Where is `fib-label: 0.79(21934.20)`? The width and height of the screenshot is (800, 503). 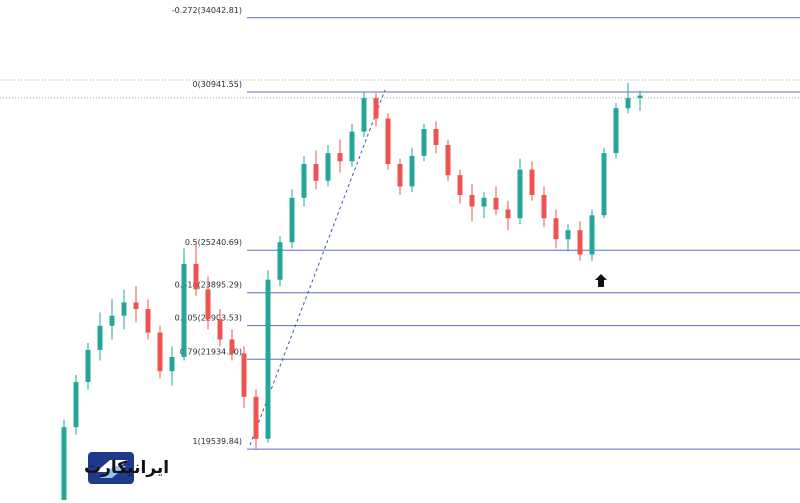
fib-label: 0.79(21934.20) is located at coordinates (211, 351).